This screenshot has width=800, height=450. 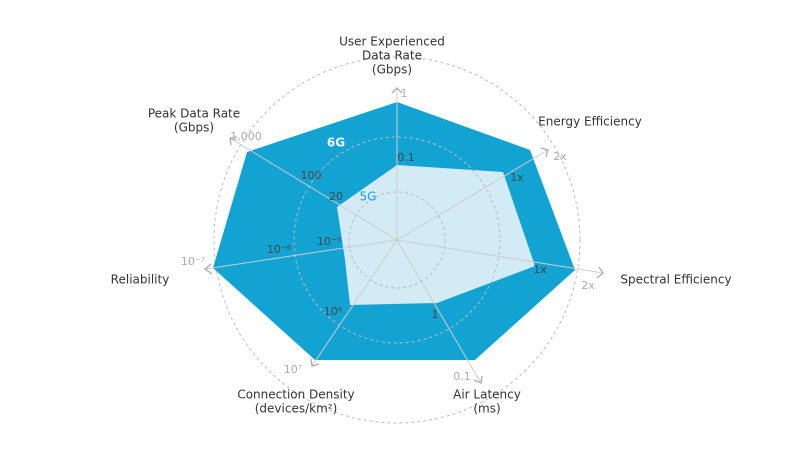 What do you see at coordinates (392, 56) in the screenshot?
I see `axis-label: Data Rate` at bounding box center [392, 56].